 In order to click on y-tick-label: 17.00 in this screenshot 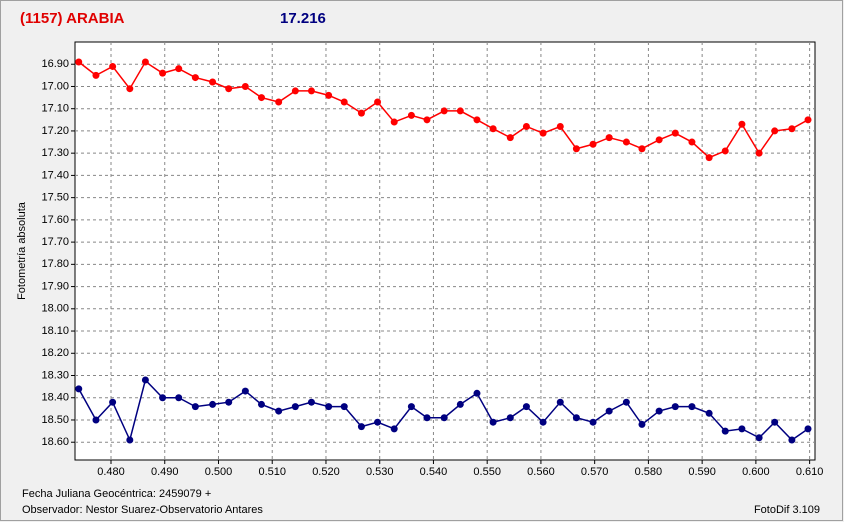, I will do `click(55, 86)`.